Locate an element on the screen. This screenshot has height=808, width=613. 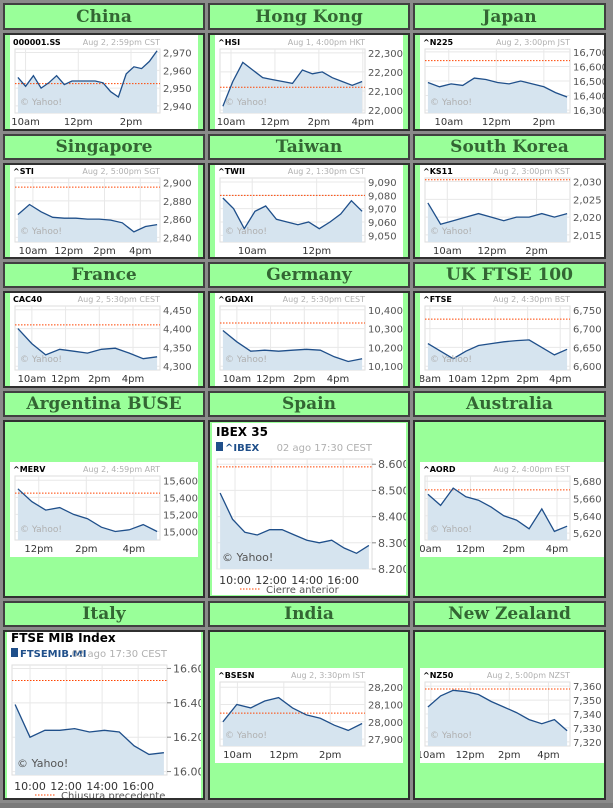
y-tick-label: 5,640 is located at coordinates (587, 516).